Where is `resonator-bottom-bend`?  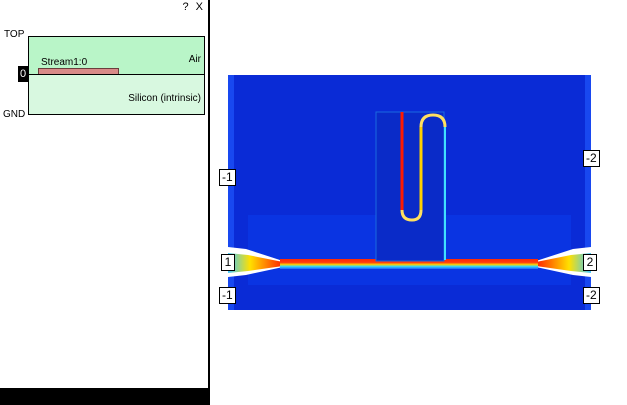
resonator-bottom-bend is located at coordinates (411, 215).